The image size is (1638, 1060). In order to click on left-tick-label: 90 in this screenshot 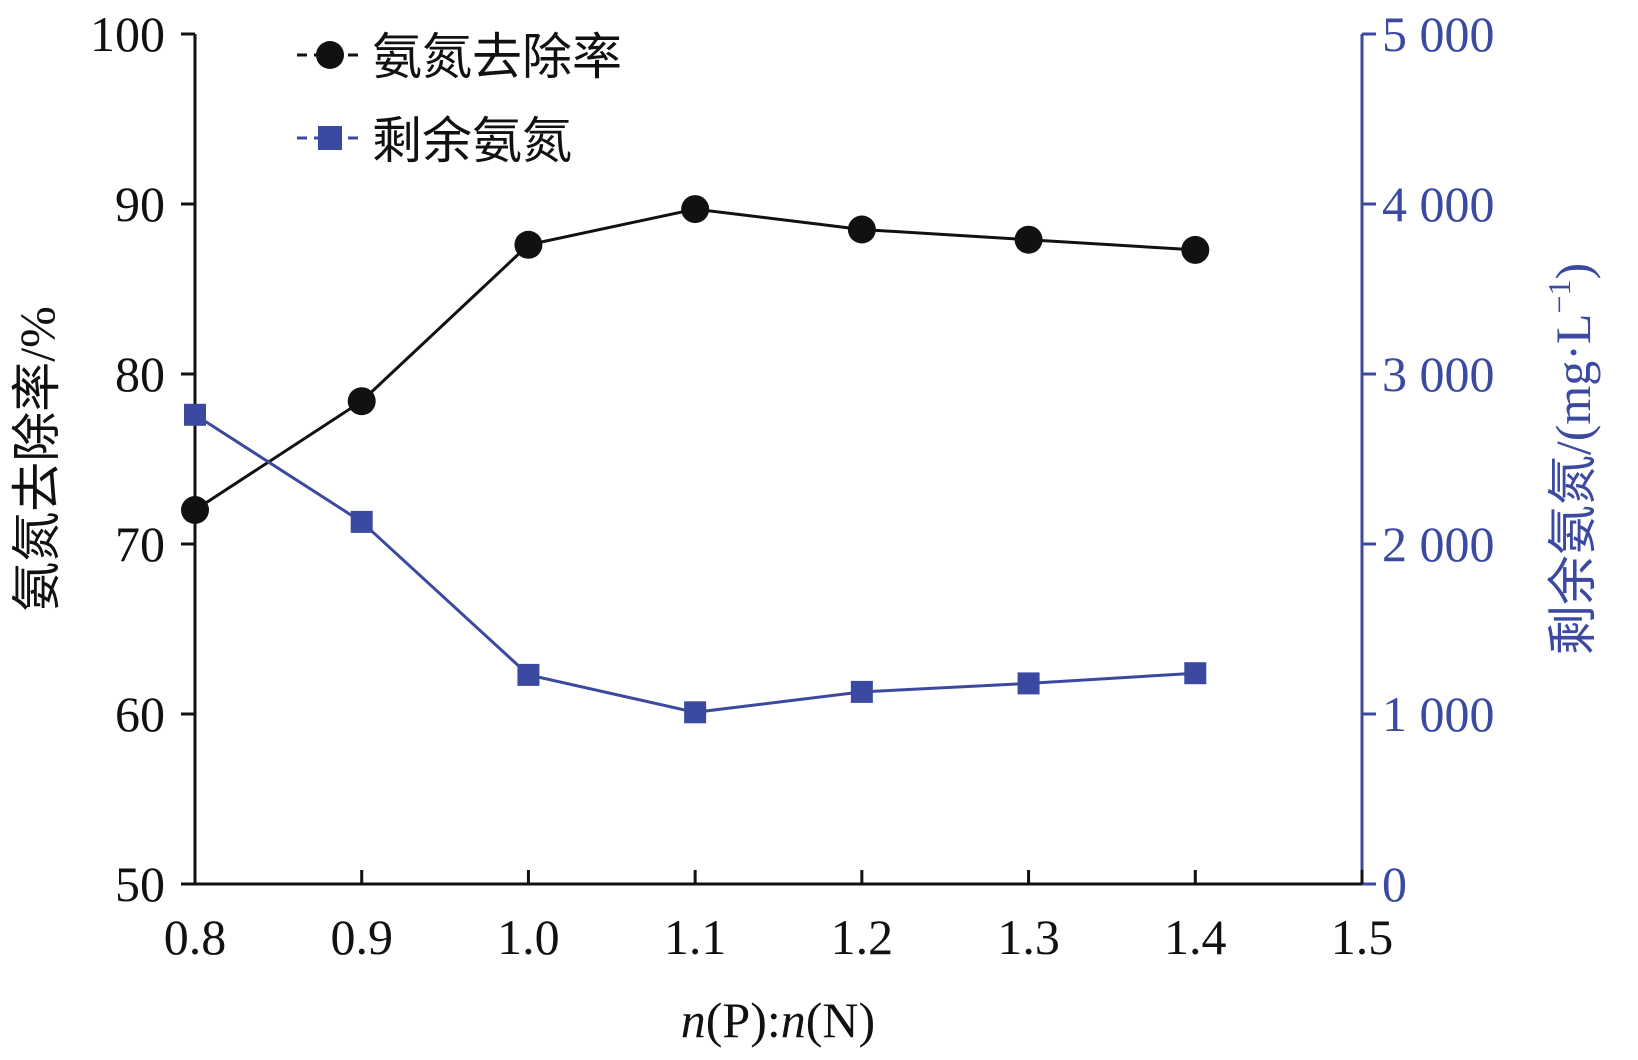, I will do `click(140, 204)`.